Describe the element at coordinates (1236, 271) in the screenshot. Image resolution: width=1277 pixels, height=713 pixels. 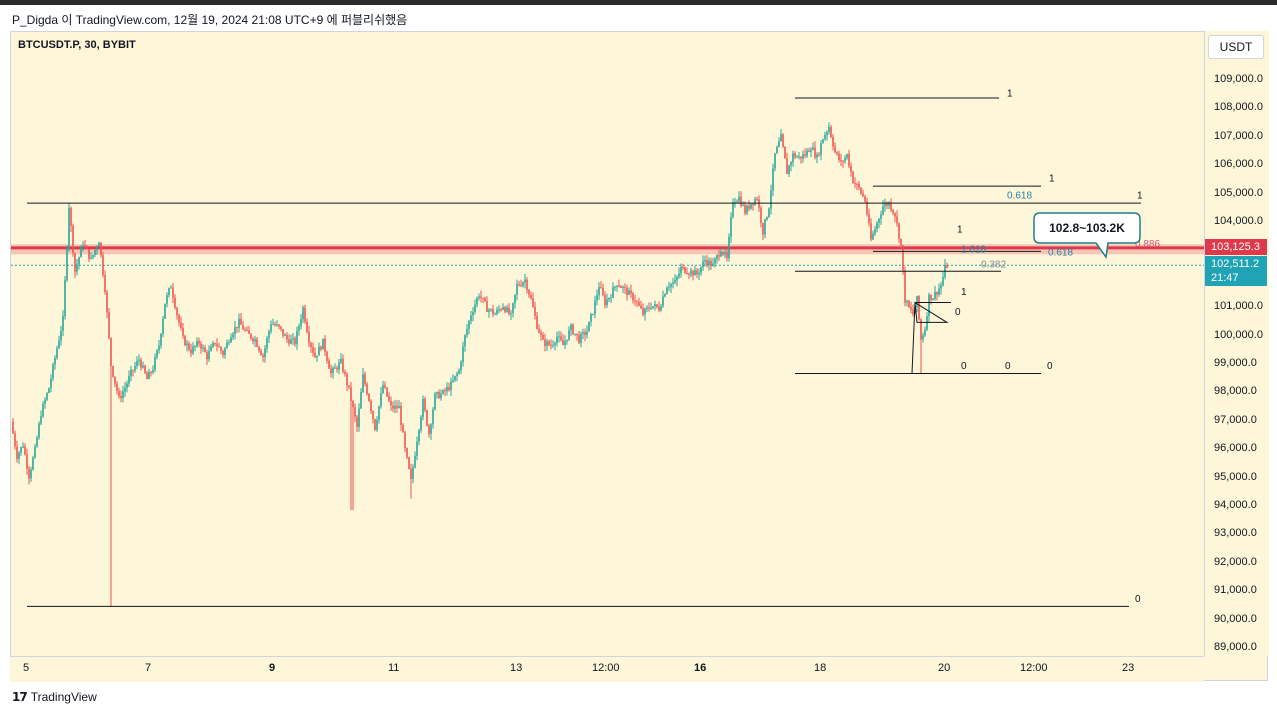
I see `last-price-badge: 102,511.2 21:47` at that location.